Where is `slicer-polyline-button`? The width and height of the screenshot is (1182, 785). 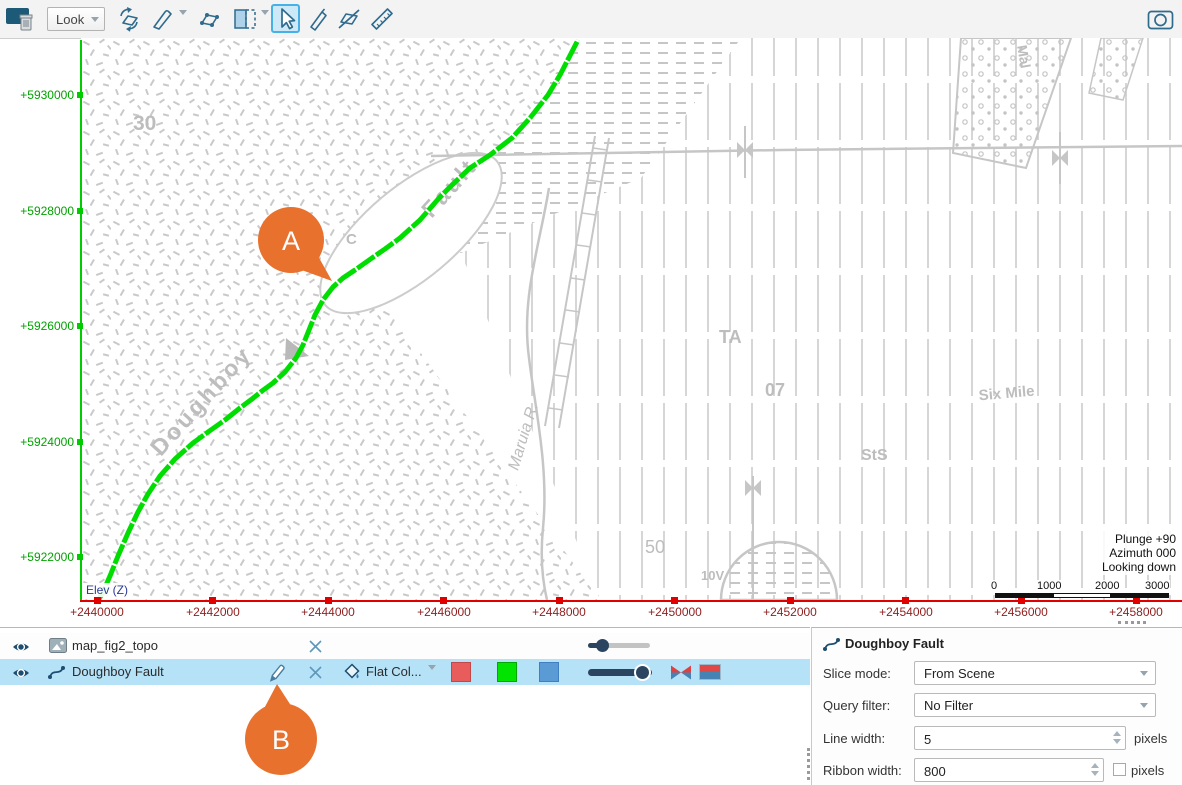
slicer-polyline-button is located at coordinates (209, 19).